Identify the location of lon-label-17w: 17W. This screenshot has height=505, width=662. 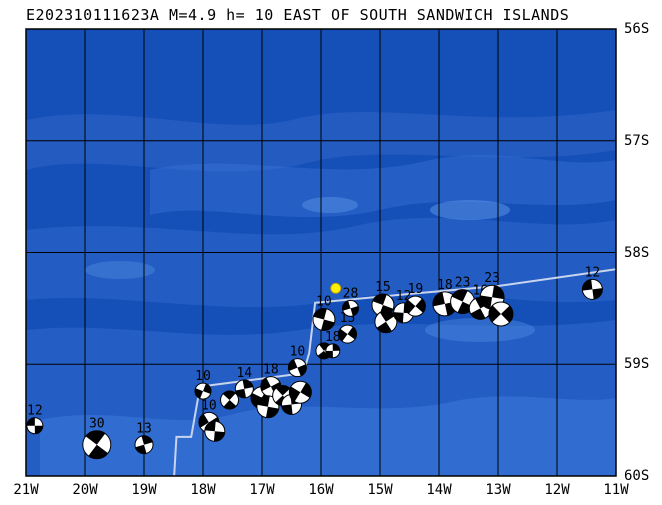
(262, 490).